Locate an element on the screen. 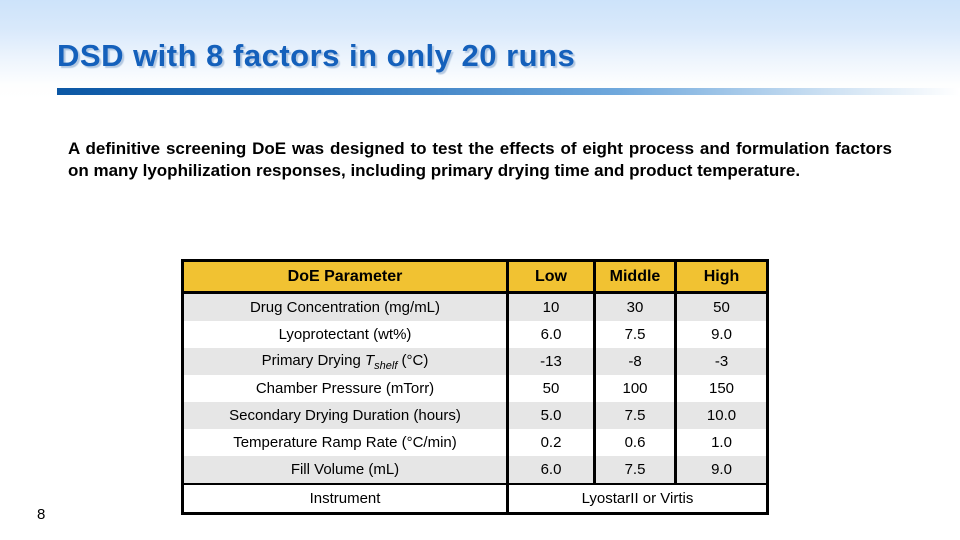  table-row: Lyoprotectant (wt%) 6.0 7.5 9.0 is located at coordinates (475, 334).